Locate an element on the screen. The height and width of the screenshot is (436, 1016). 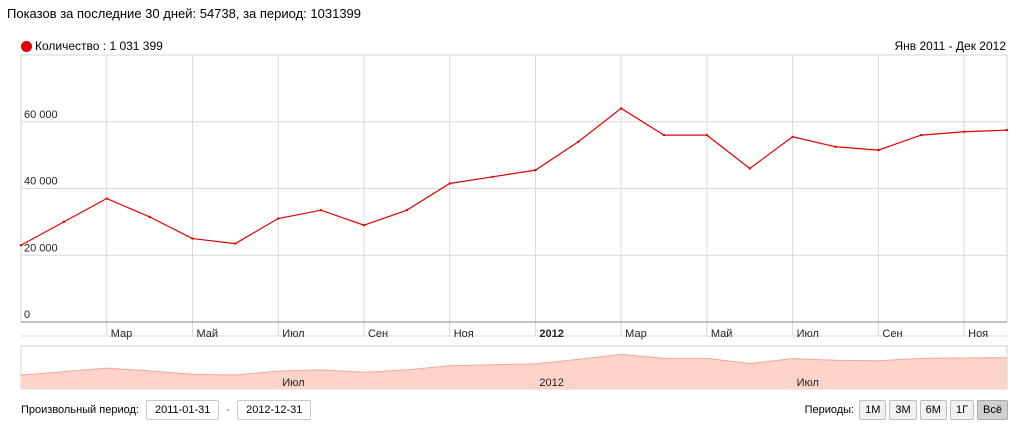
navigator-label: 2012 is located at coordinates (551, 383).